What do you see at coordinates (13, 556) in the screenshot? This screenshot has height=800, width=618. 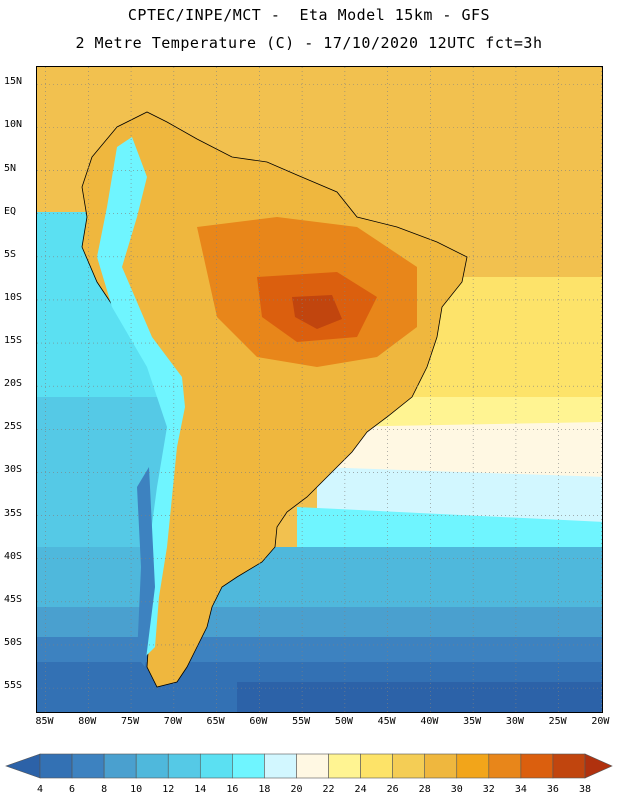 I see `latitude-label: 40S` at bounding box center [13, 556].